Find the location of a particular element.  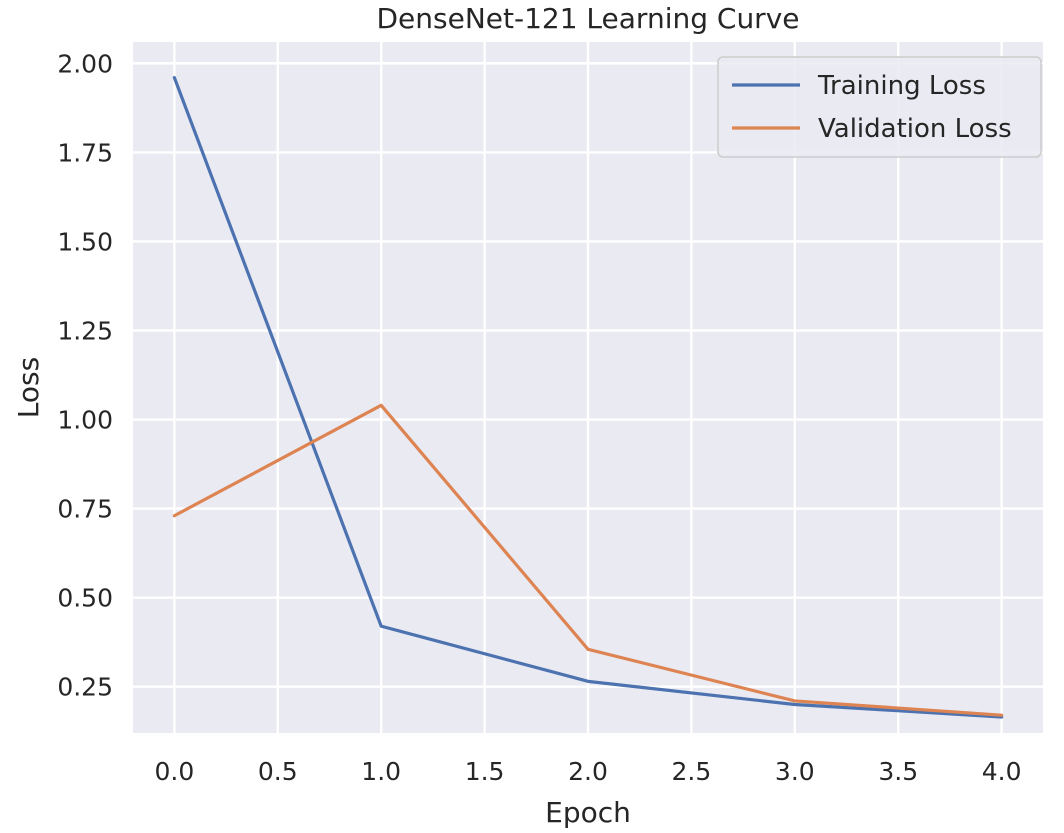

x-tick-label: 1.5 is located at coordinates (485, 771).